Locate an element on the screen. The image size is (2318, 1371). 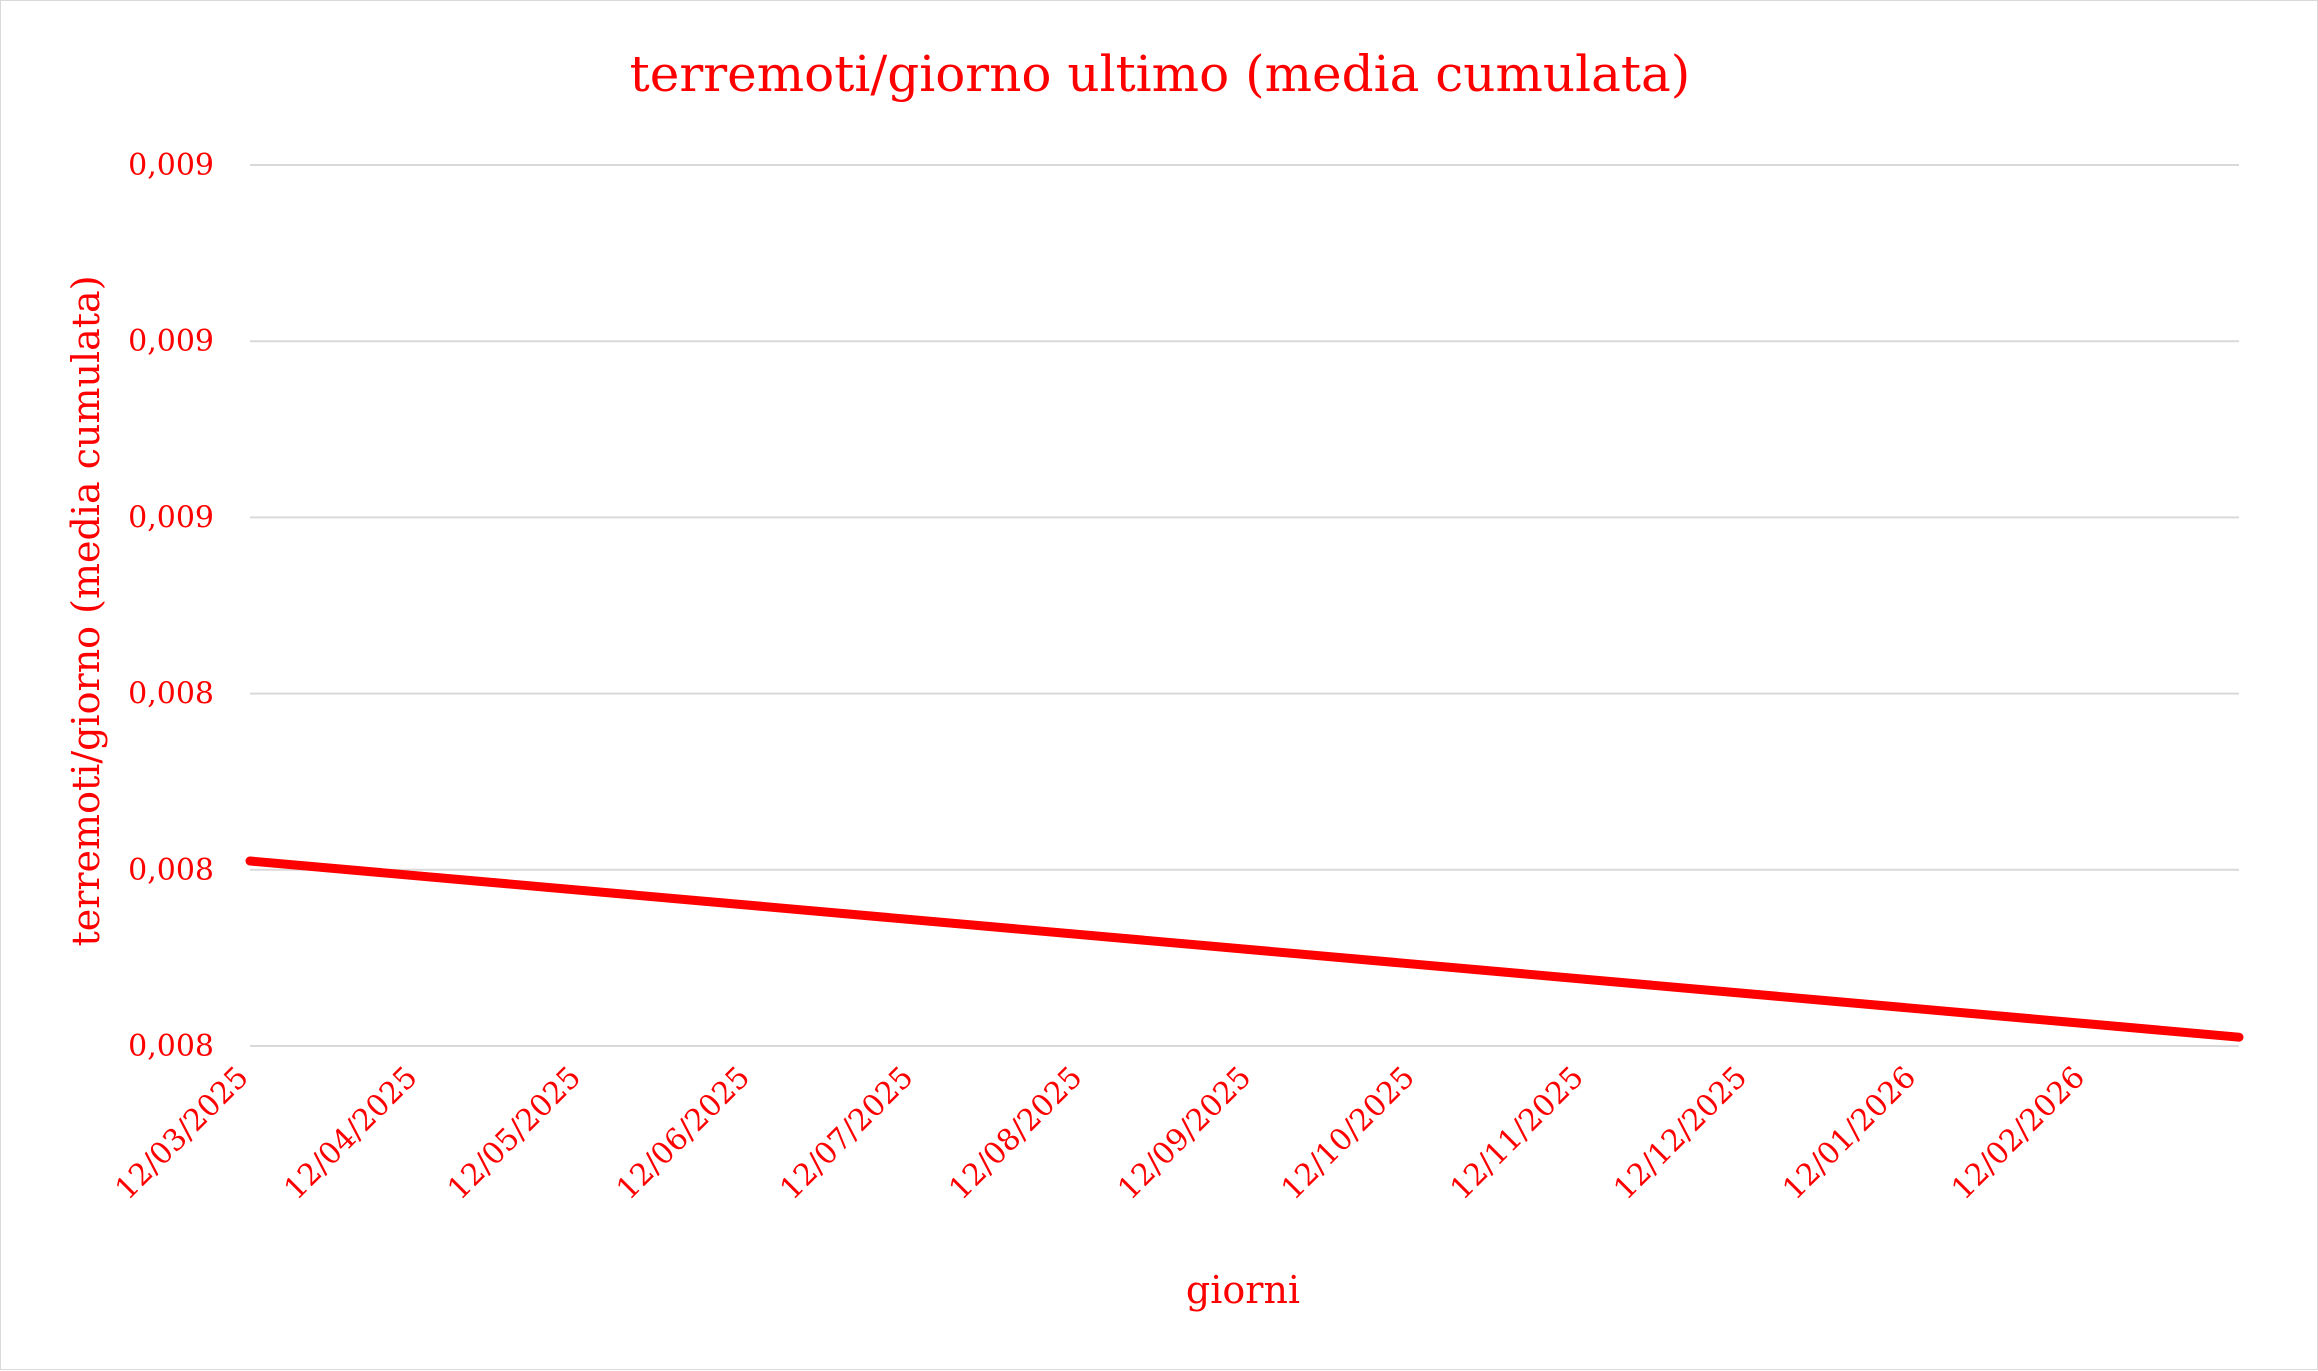
x-tick-label: 12/01/2026 is located at coordinates (1849, 1133).